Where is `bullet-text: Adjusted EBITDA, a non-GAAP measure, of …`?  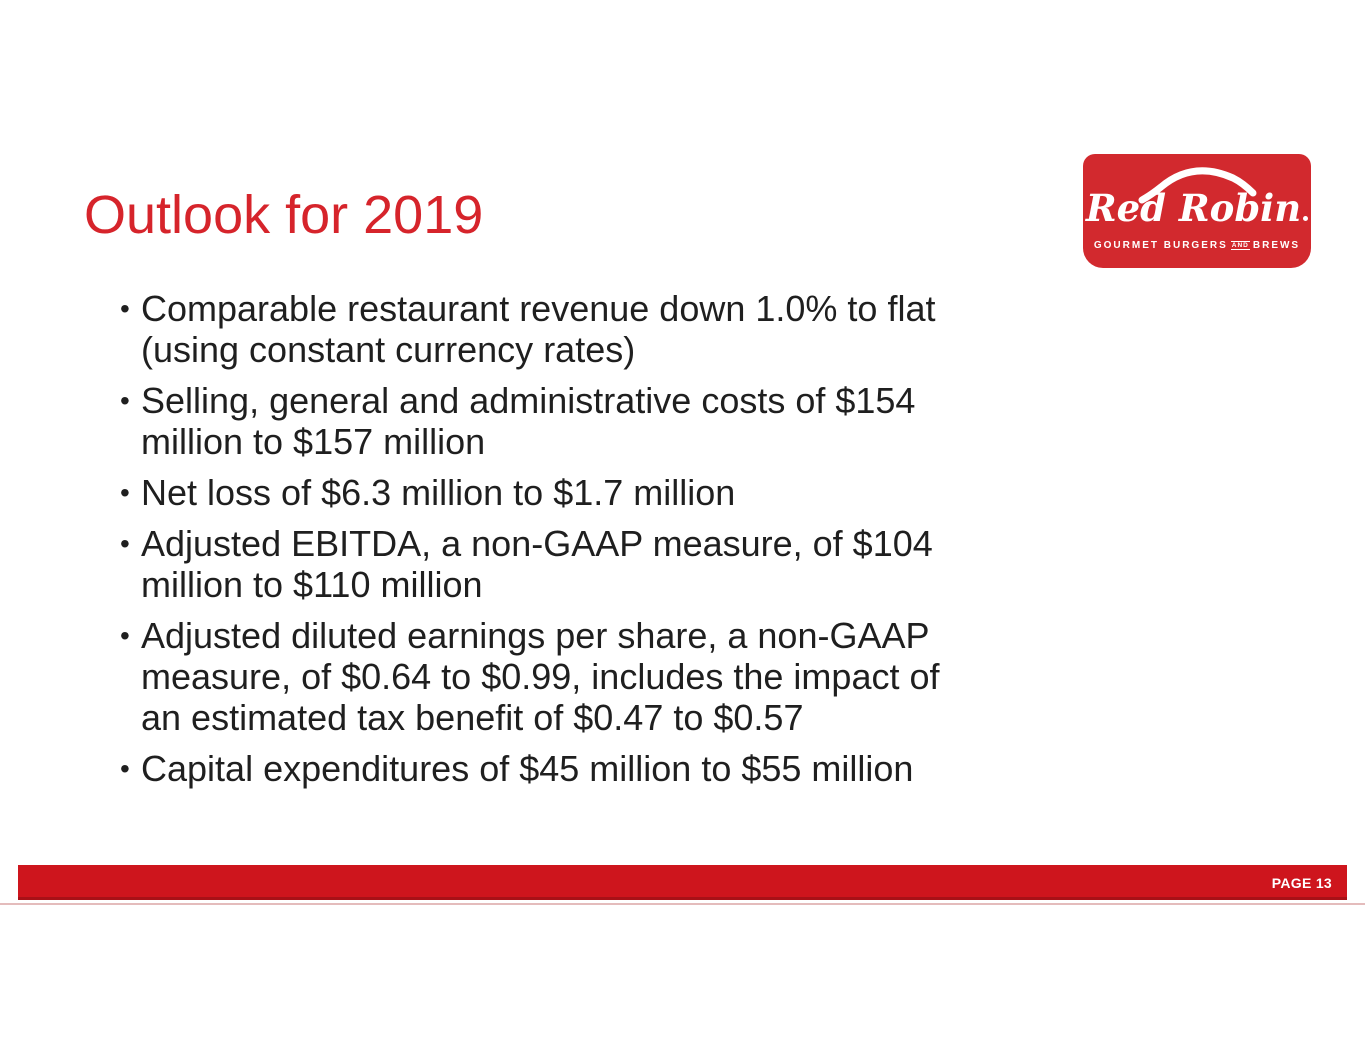
bullet-text: Adjusted EBITDA, a non-GAAP measure, of … is located at coordinates (537, 564).